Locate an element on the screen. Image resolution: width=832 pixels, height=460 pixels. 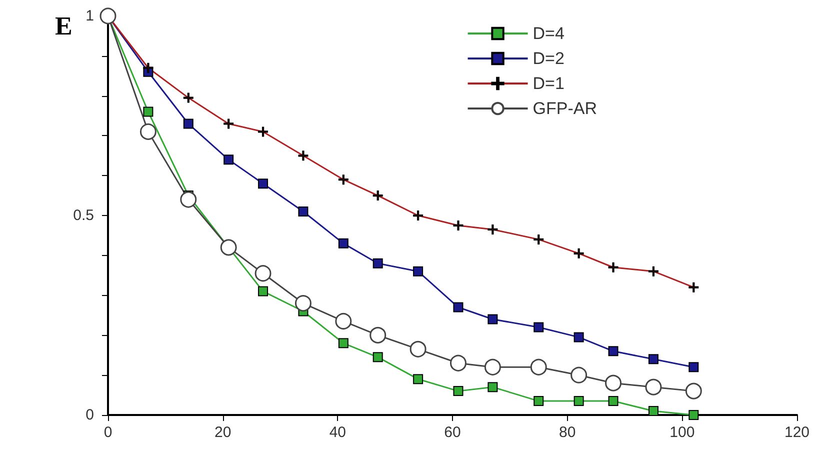
x-tick-label: 80 is located at coordinates (567, 432).